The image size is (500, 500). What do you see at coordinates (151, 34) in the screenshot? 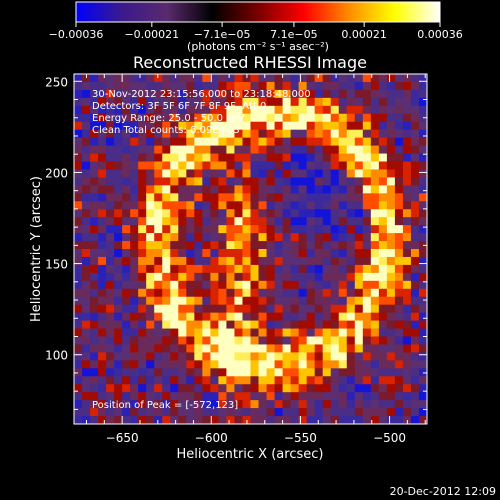
I see `colorbar-tick-label: −0.00021` at bounding box center [151, 34].